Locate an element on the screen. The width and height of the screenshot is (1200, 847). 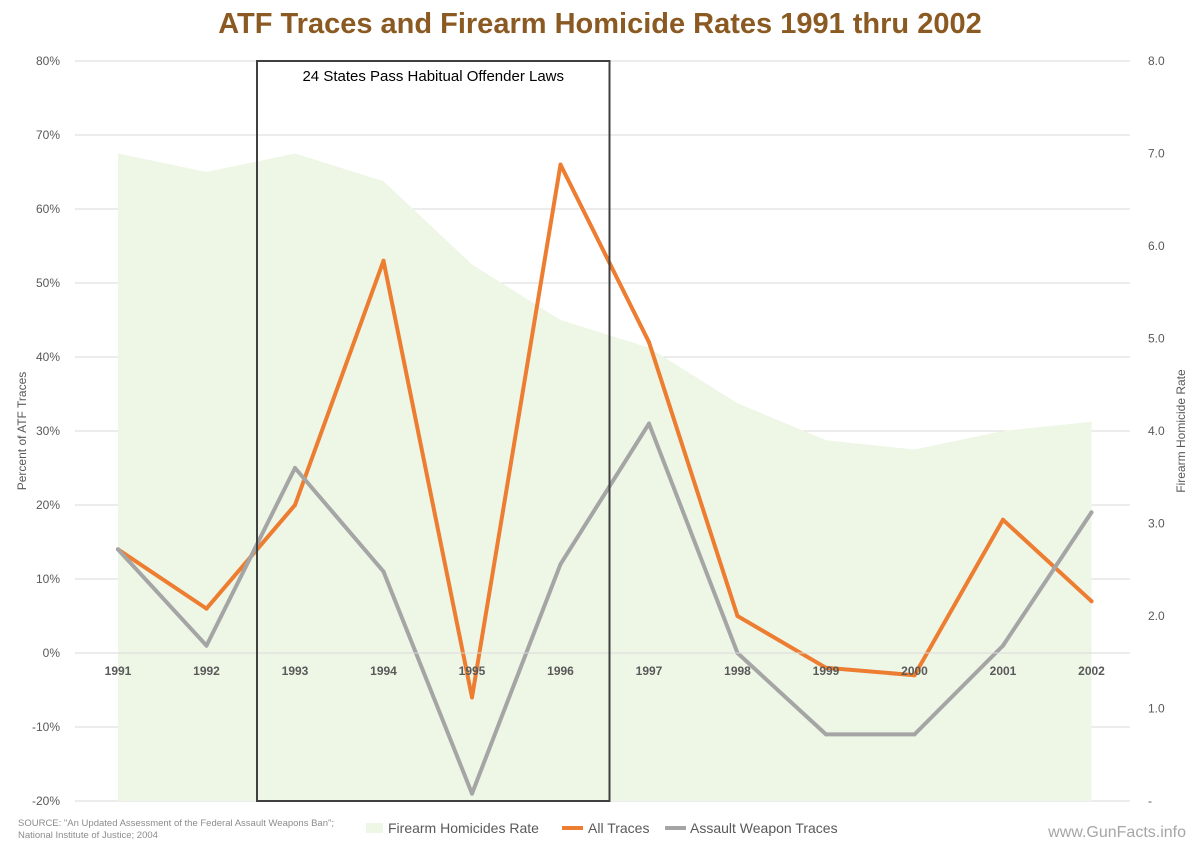
y-tick-label: 30% is located at coordinates (48, 431).